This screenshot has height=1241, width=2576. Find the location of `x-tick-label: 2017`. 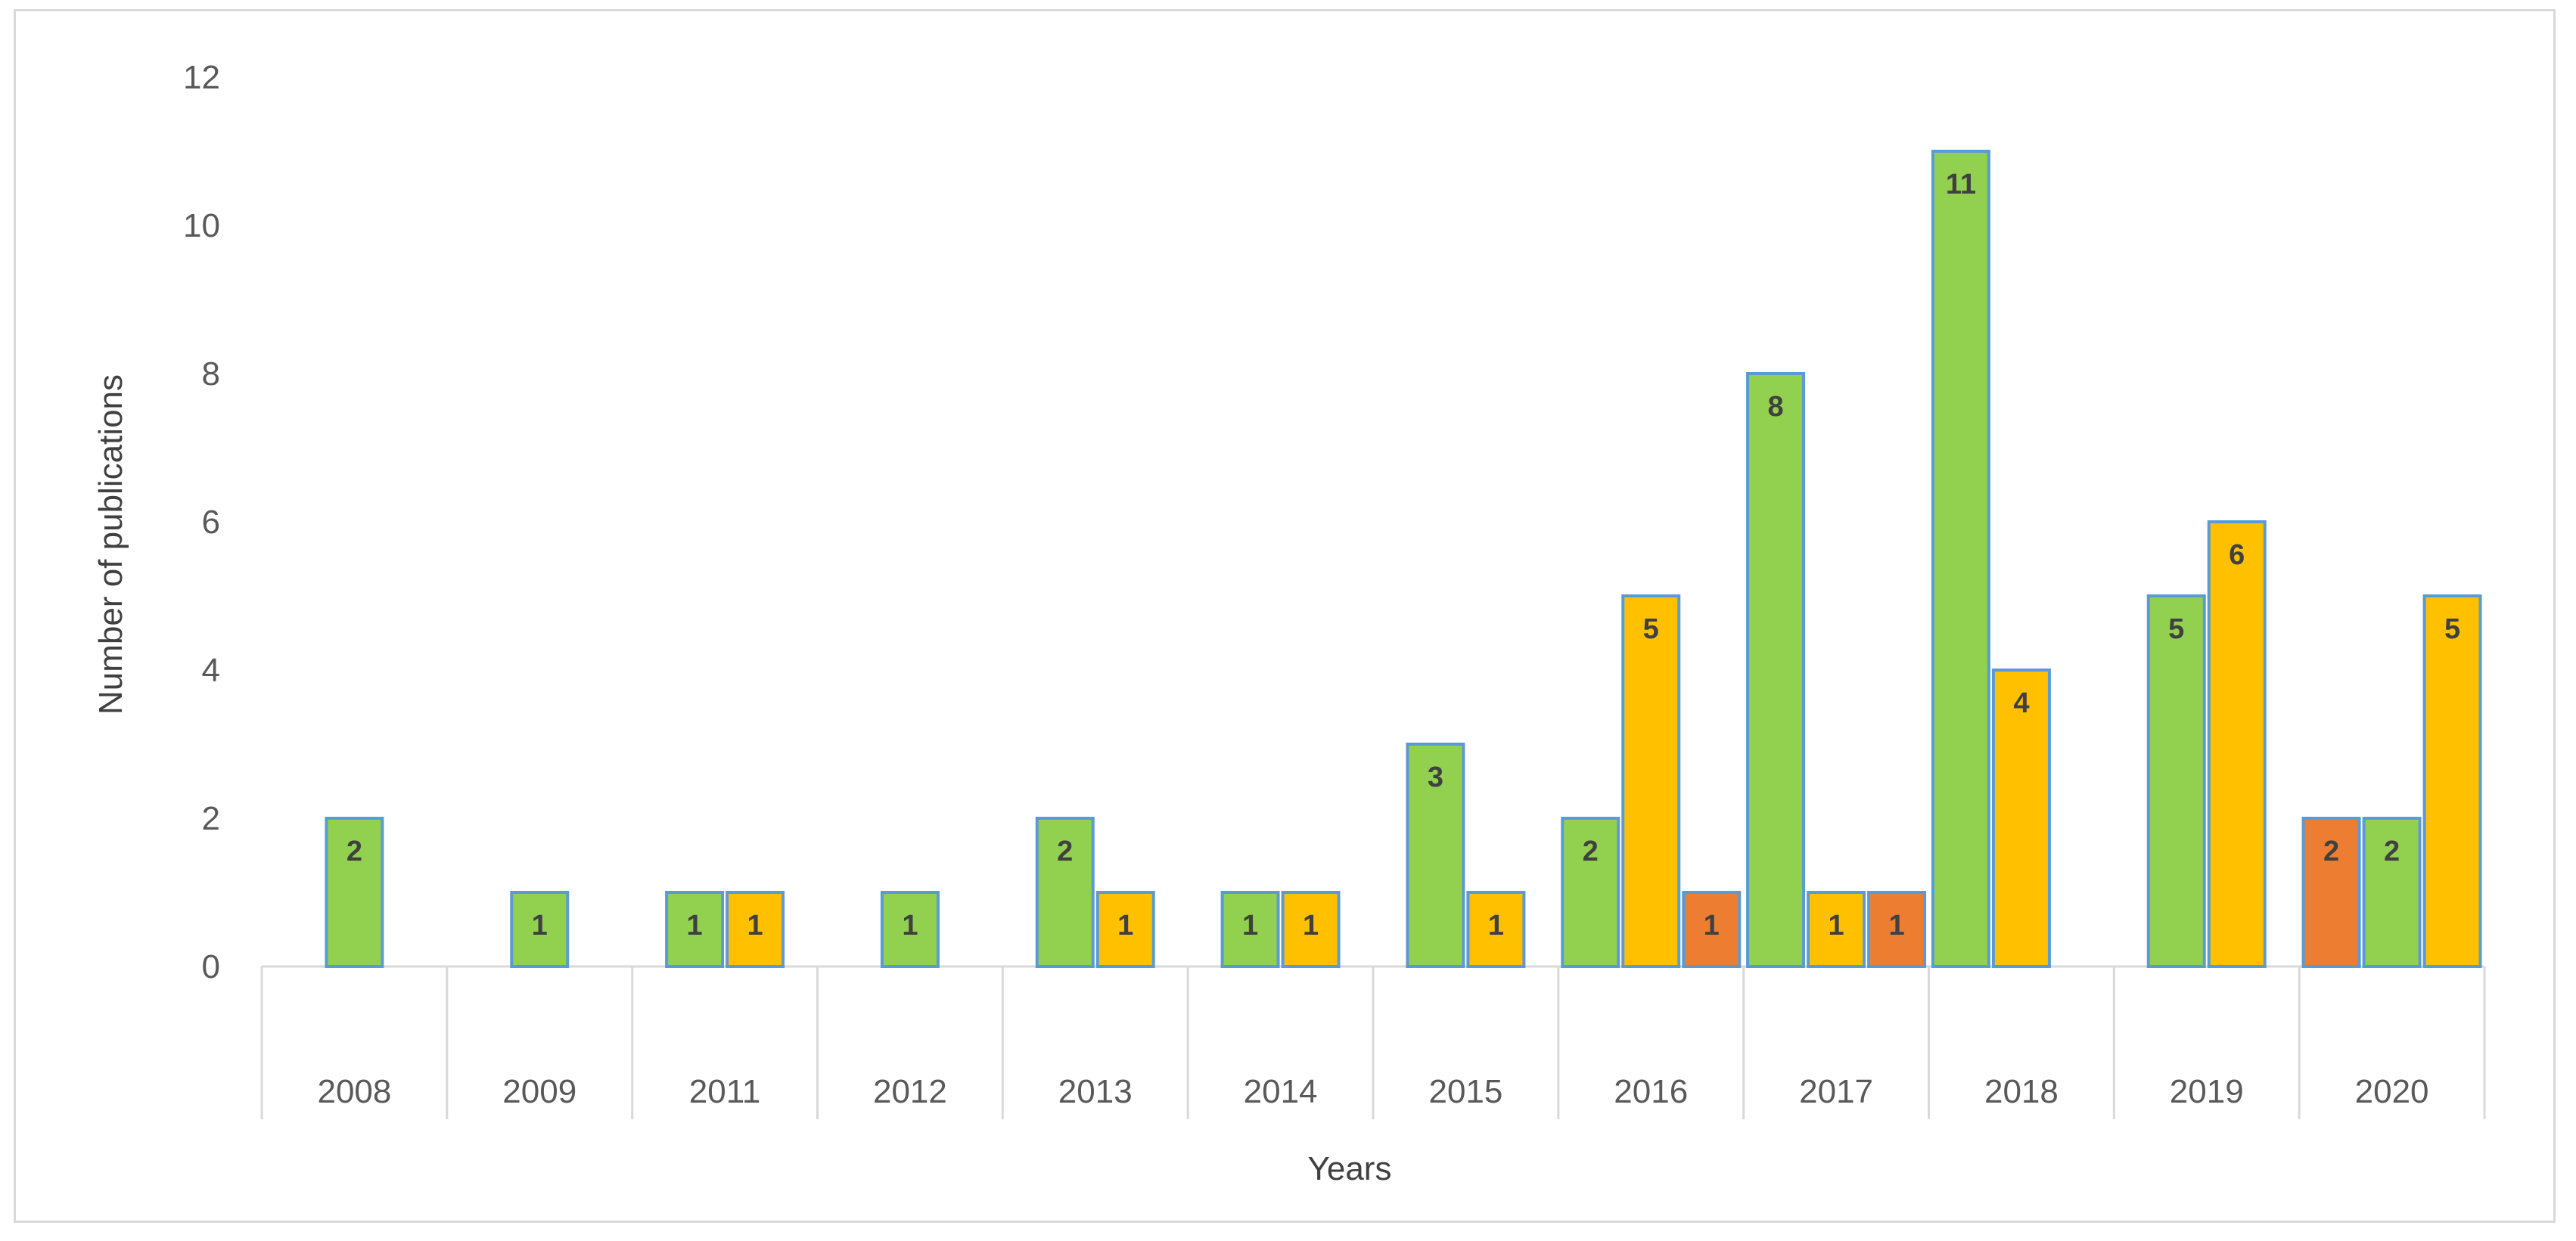

x-tick-label: 2017 is located at coordinates (1836, 1091).